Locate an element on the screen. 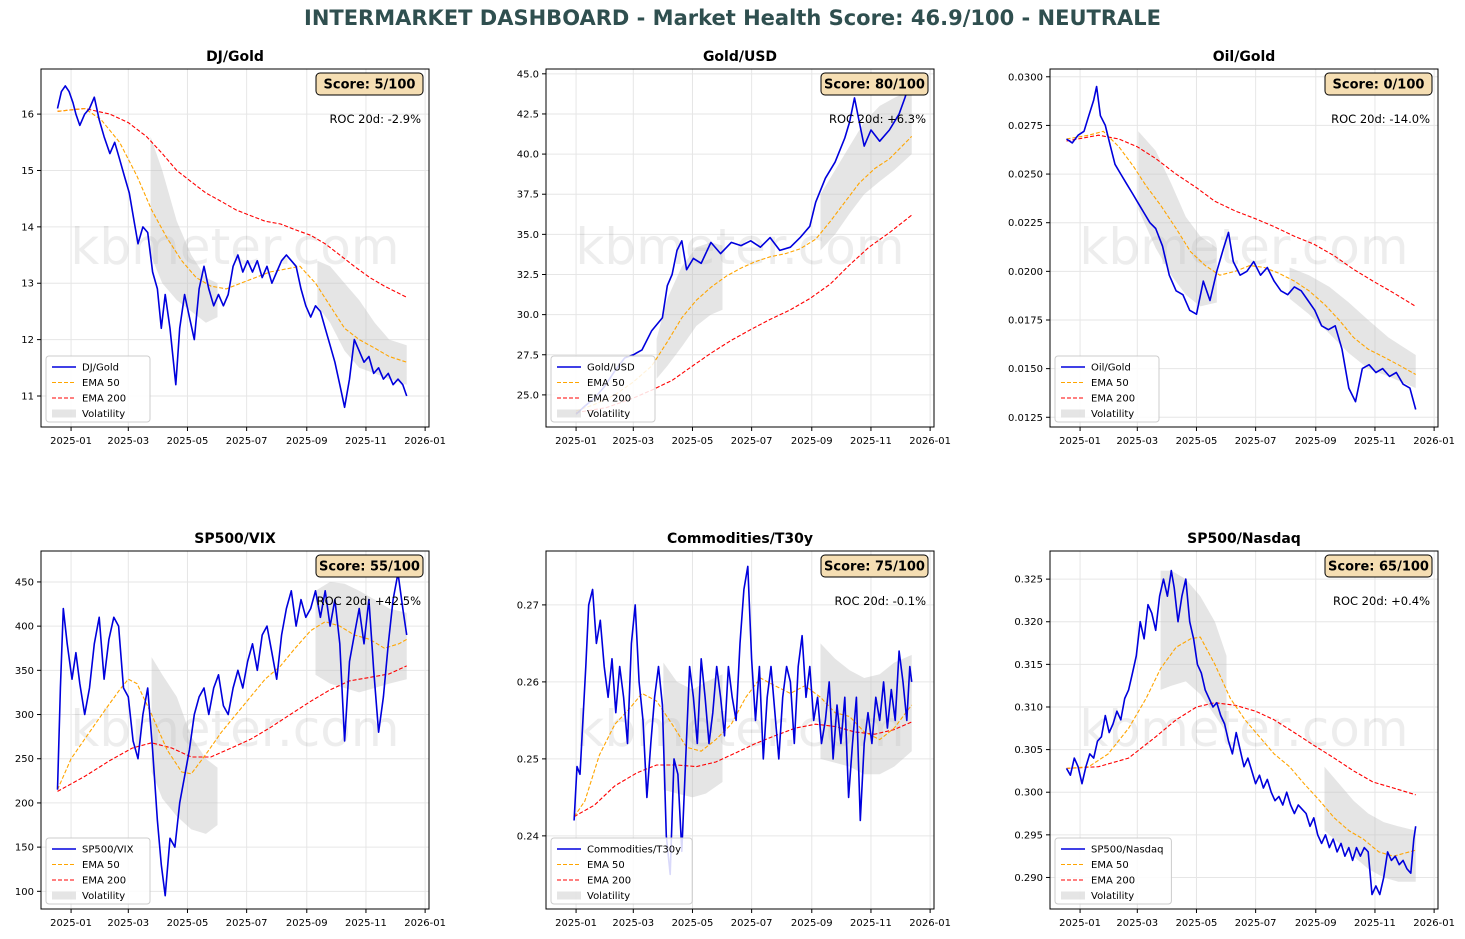 The image size is (1465, 939). y-tick-label: 0.315 is located at coordinates (1028, 665).